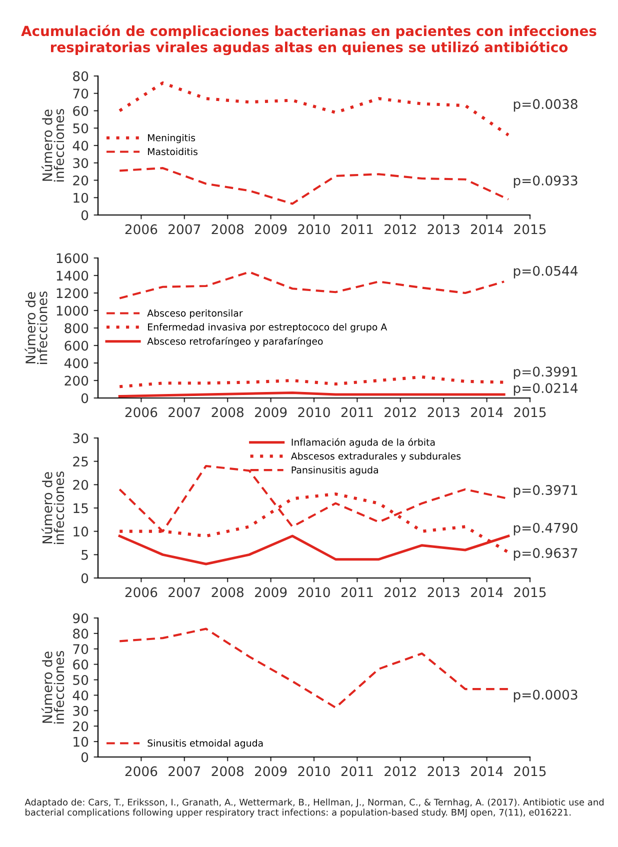 This screenshot has width=618, height=847. I want to click on annotation: p=0.9637, so click(546, 554).